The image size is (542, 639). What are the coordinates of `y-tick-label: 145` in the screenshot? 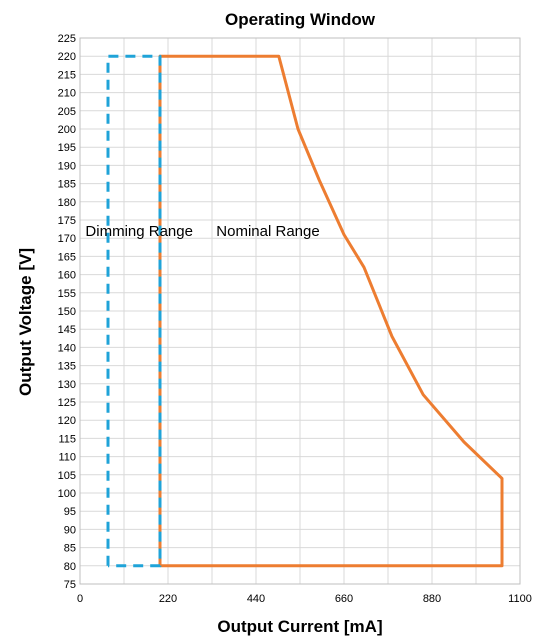 It's located at (67, 330).